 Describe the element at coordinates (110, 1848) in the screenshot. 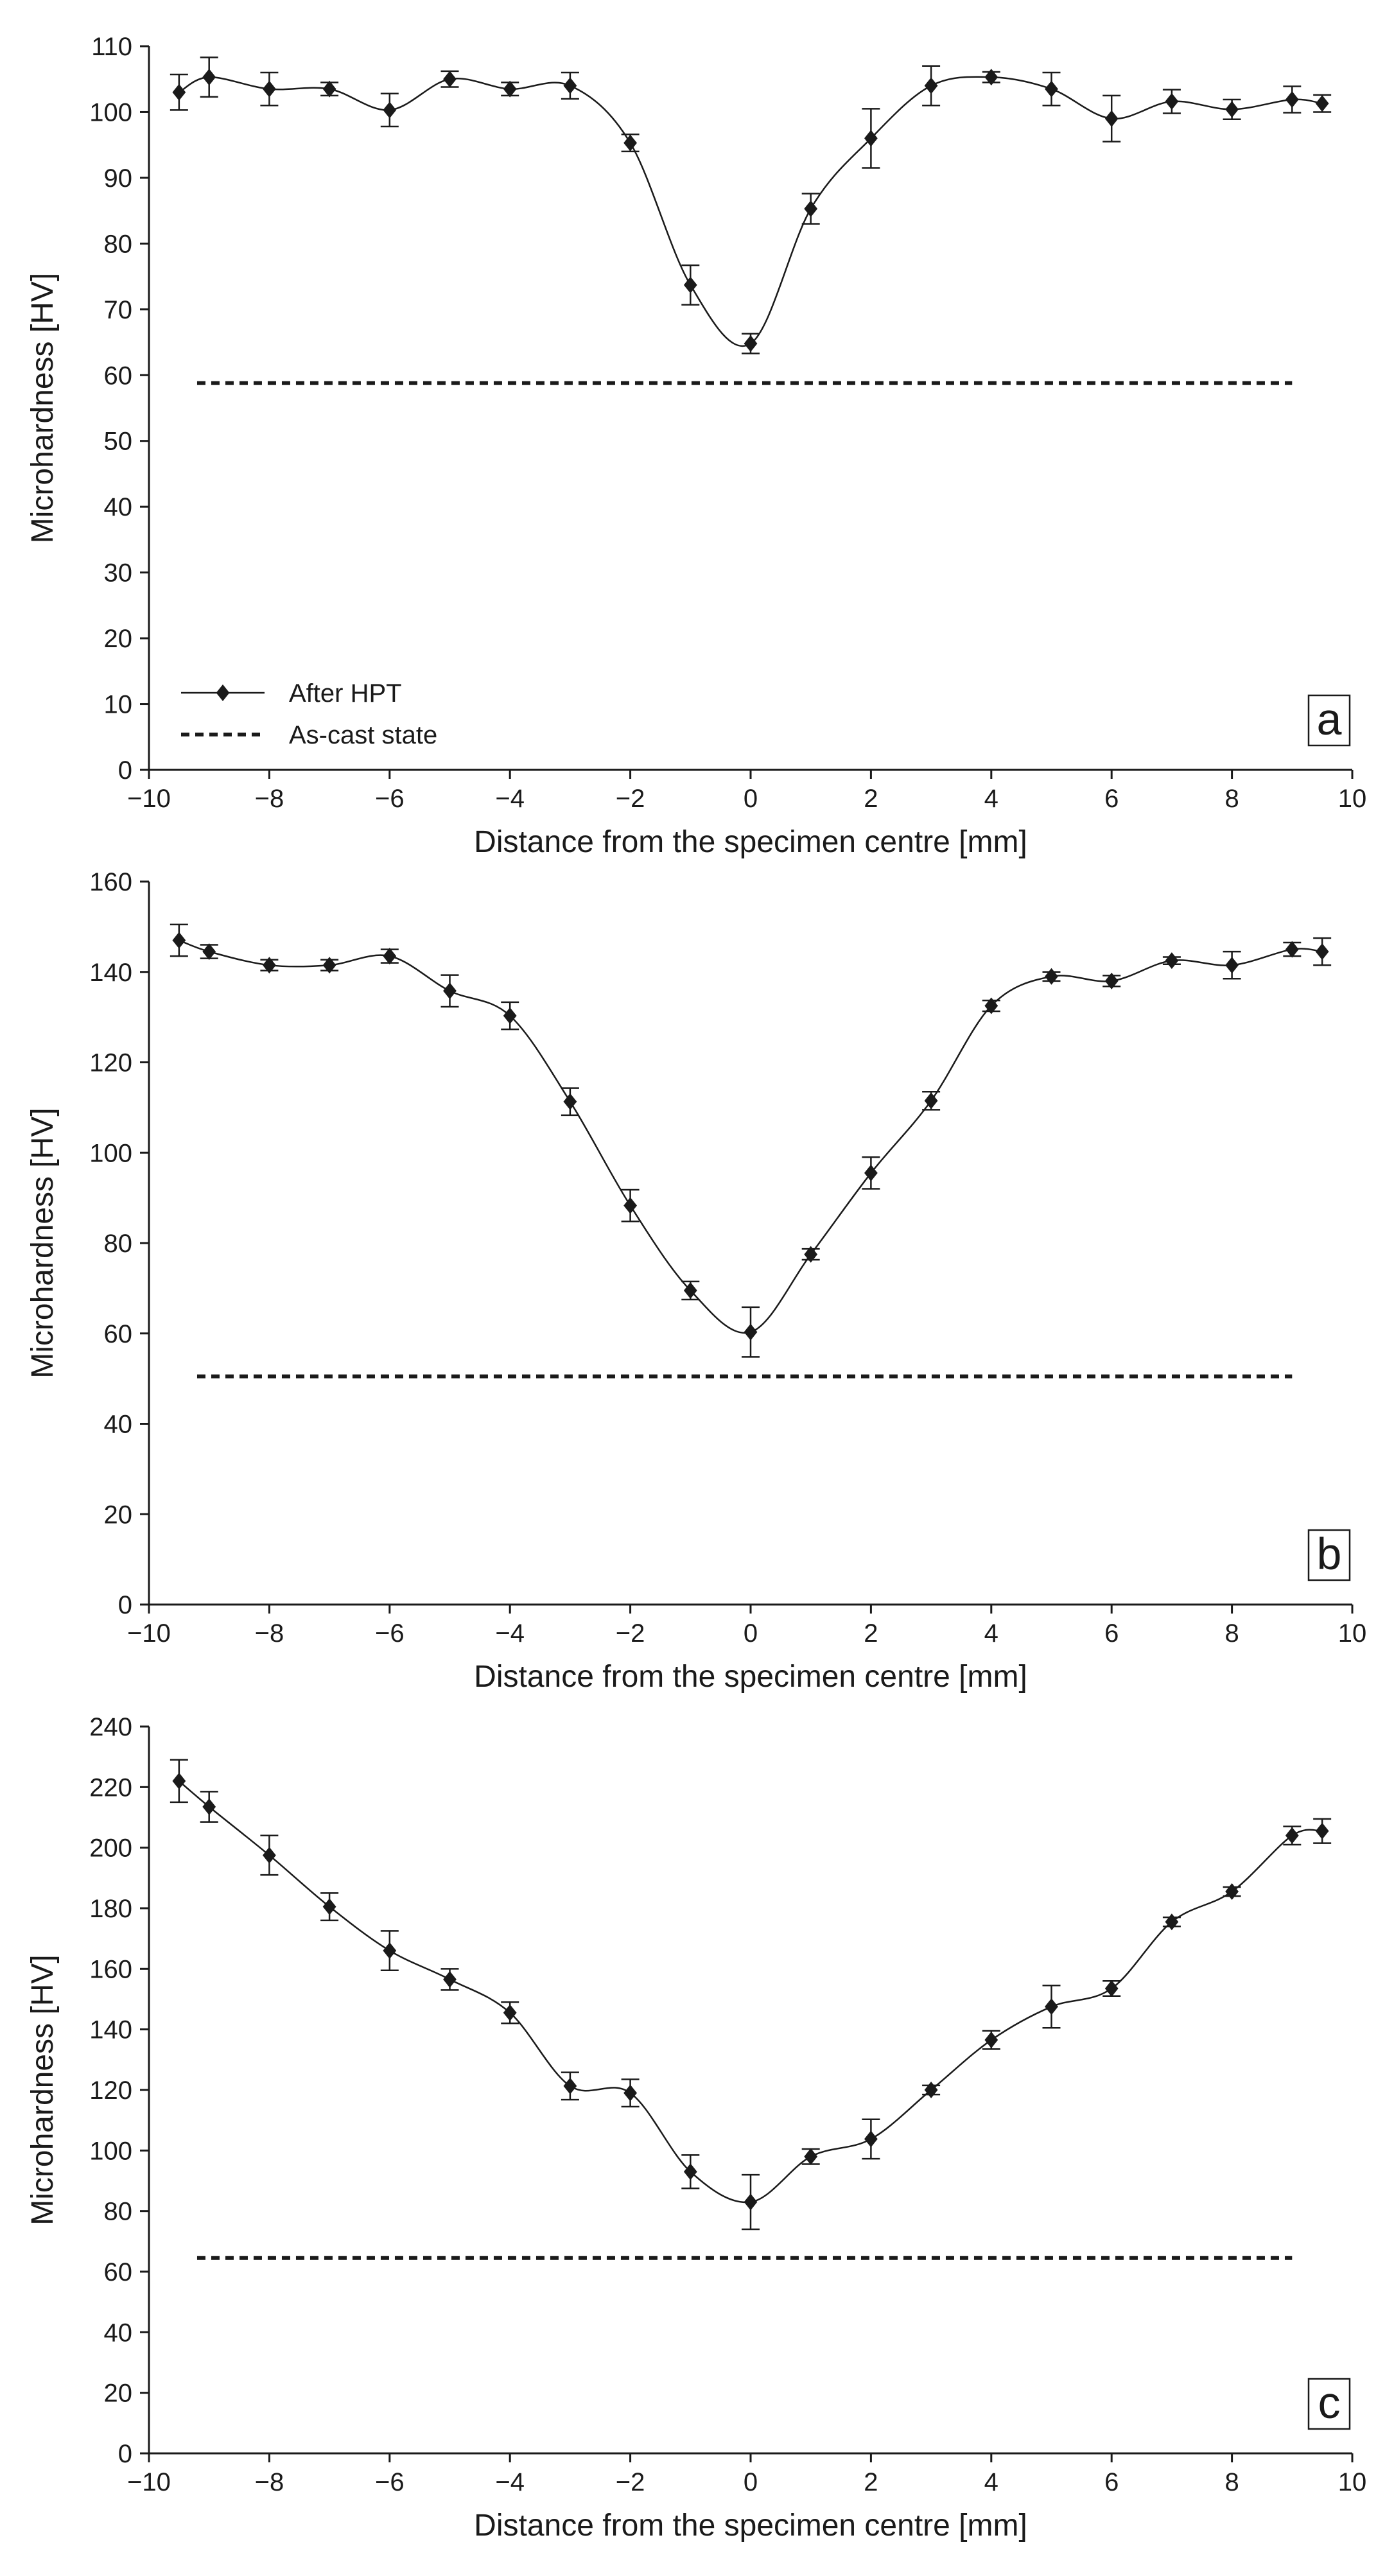

I see `y-tick-label: 200` at that location.